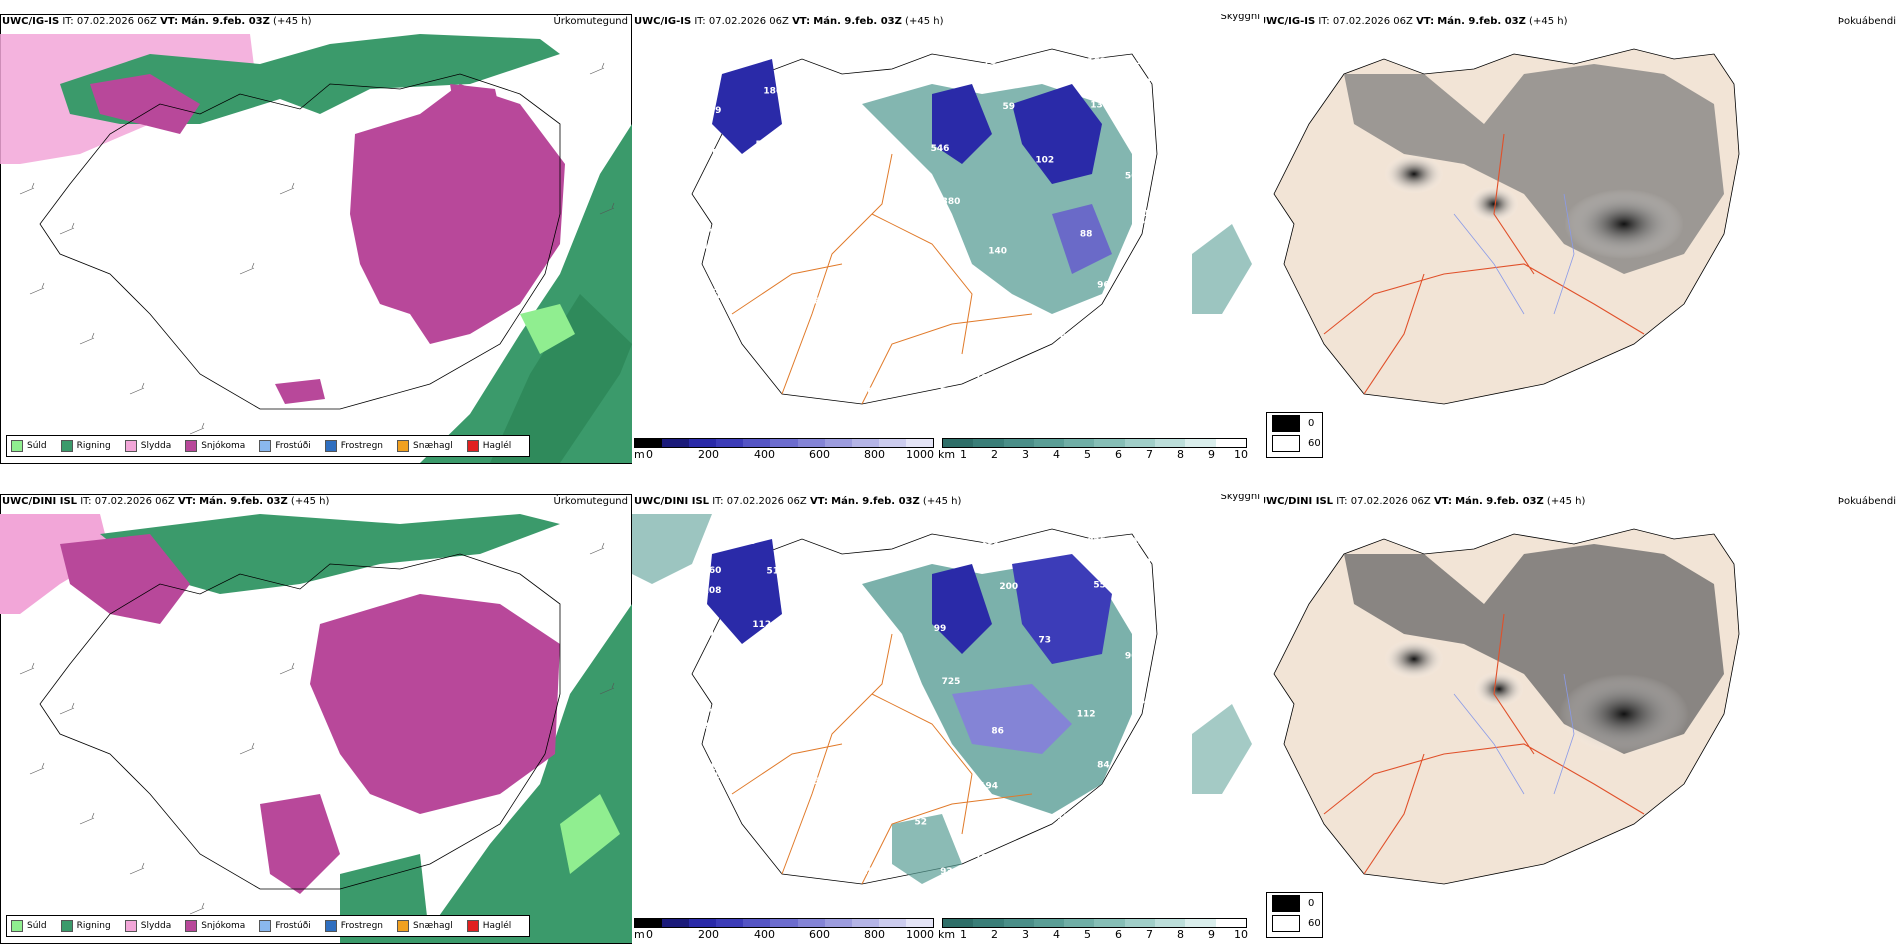  I want to click on ceiling-value-label: 93, so click(946, 872).